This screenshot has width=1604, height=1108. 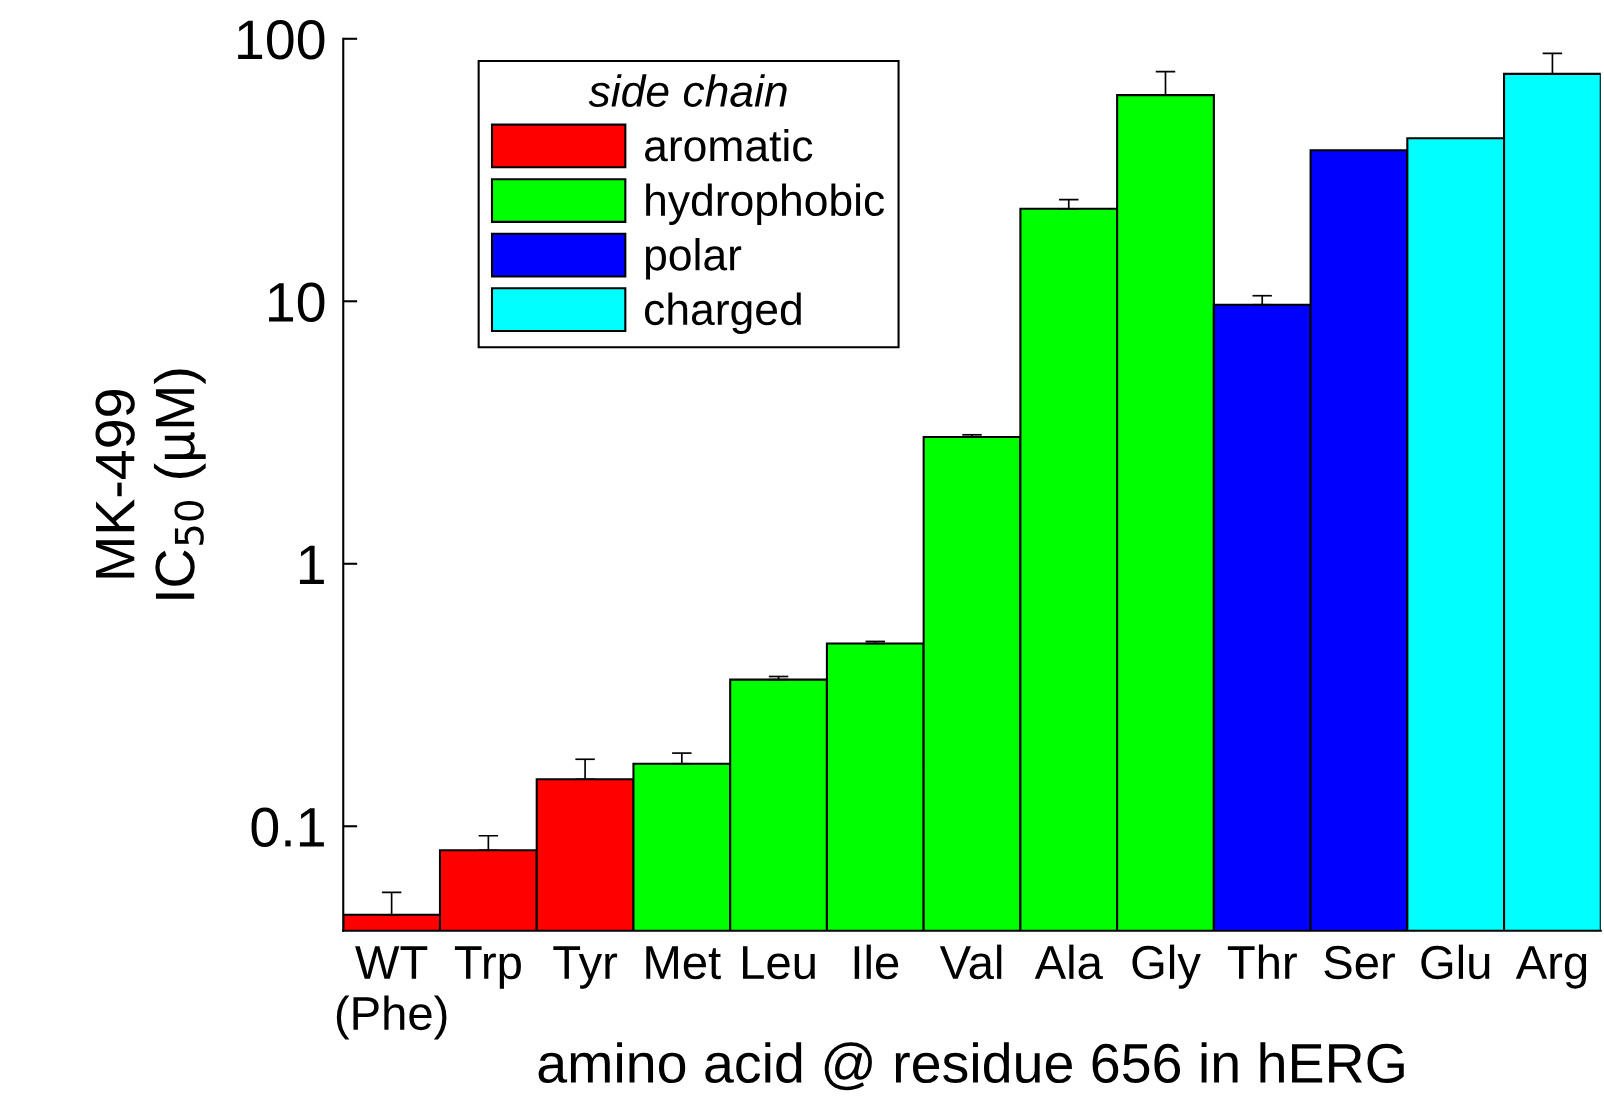 I want to click on x-tick-label: Arg, so click(x=1551, y=967).